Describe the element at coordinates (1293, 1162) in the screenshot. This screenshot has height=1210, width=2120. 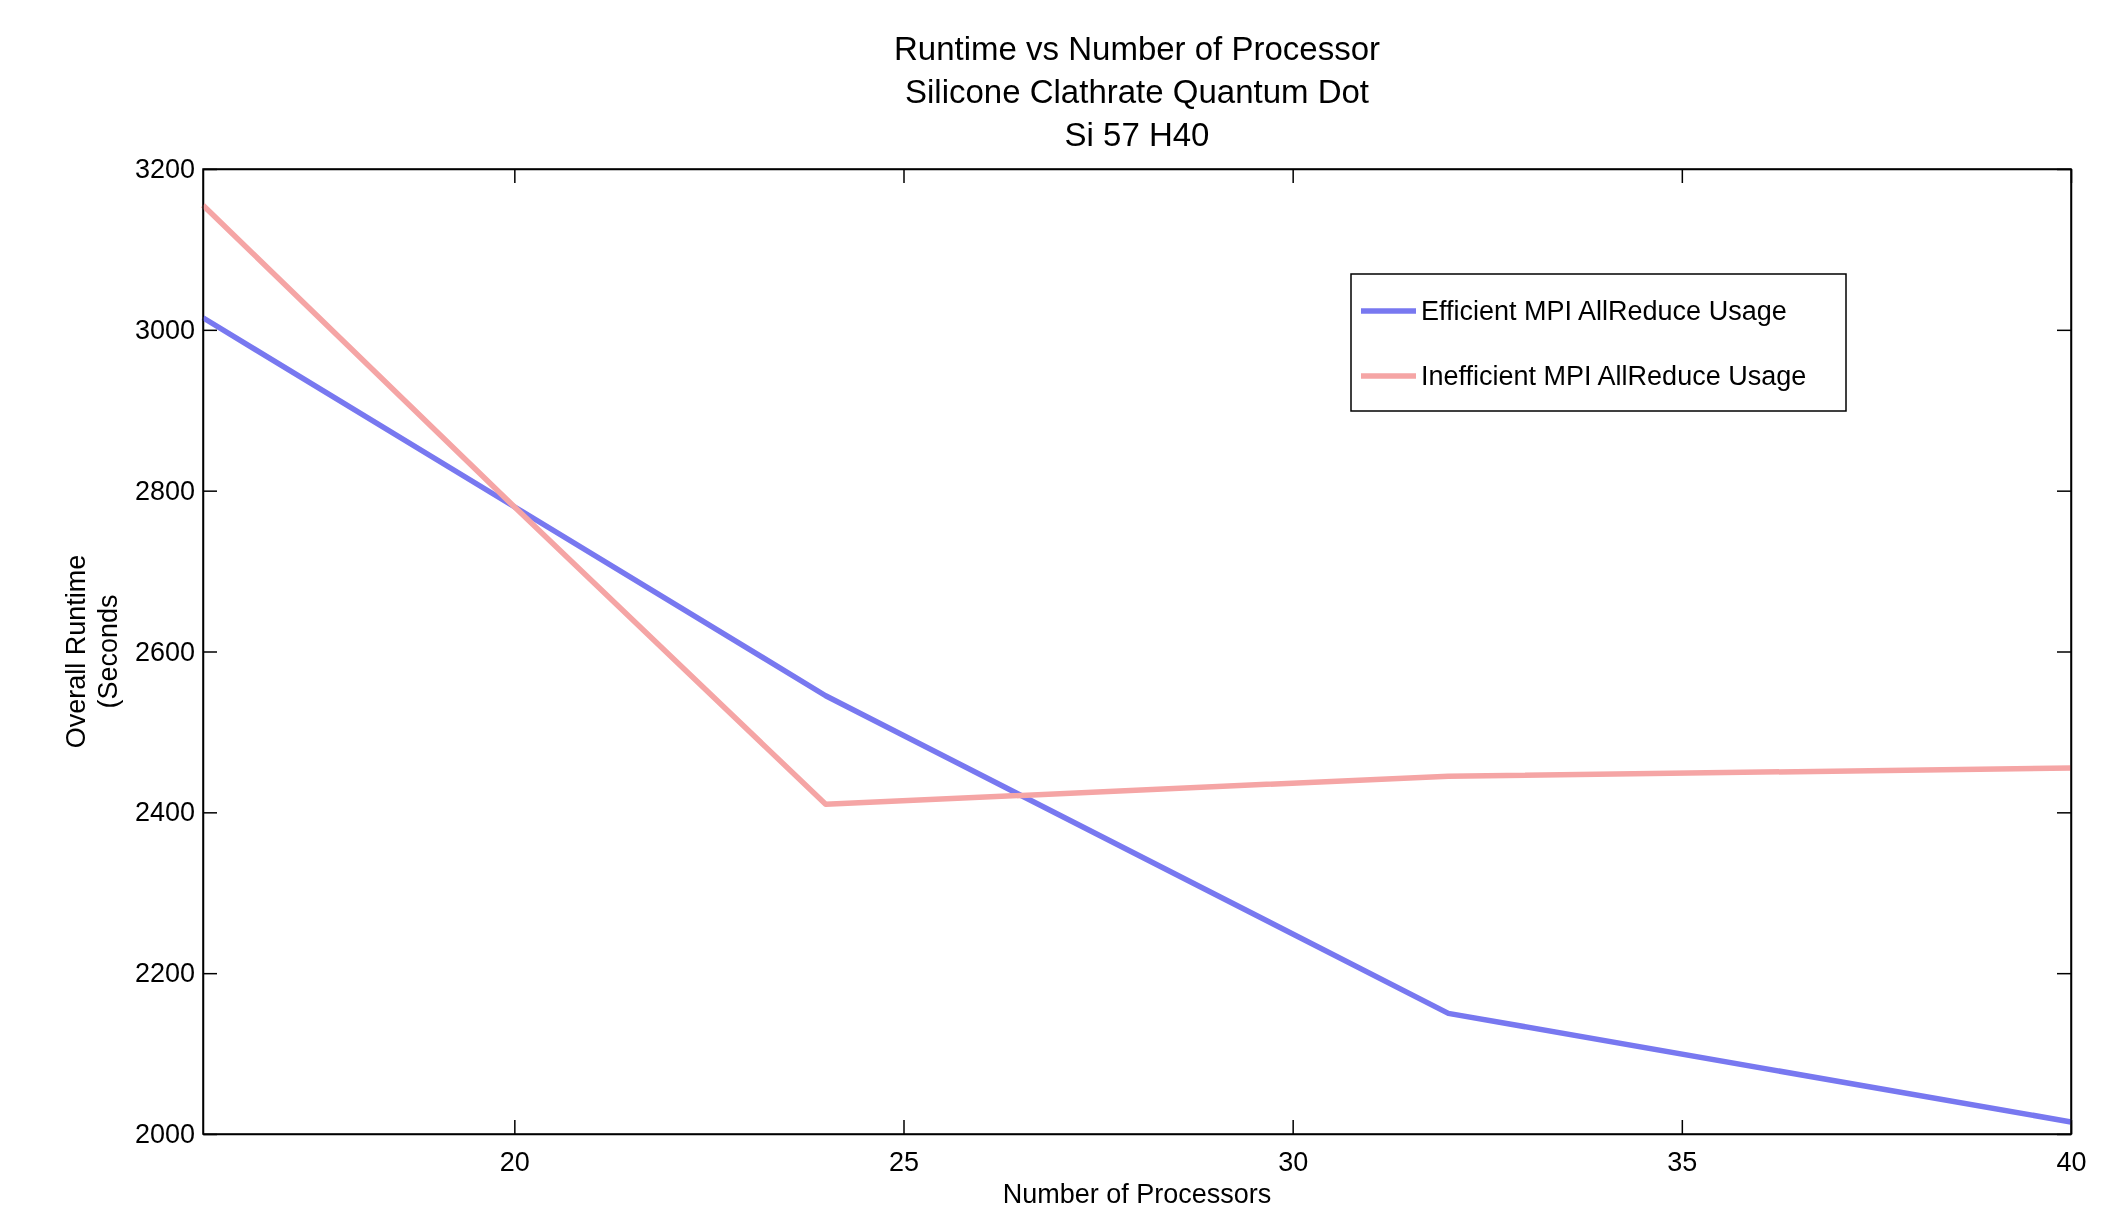
I see `x-tick-label: 30` at that location.